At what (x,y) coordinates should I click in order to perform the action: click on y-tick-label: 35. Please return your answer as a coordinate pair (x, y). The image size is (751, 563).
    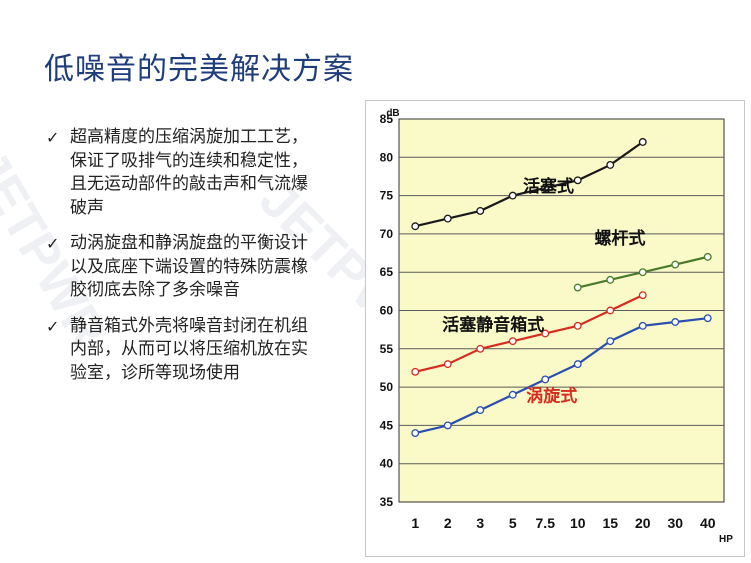
    Looking at the image, I should click on (387, 502).